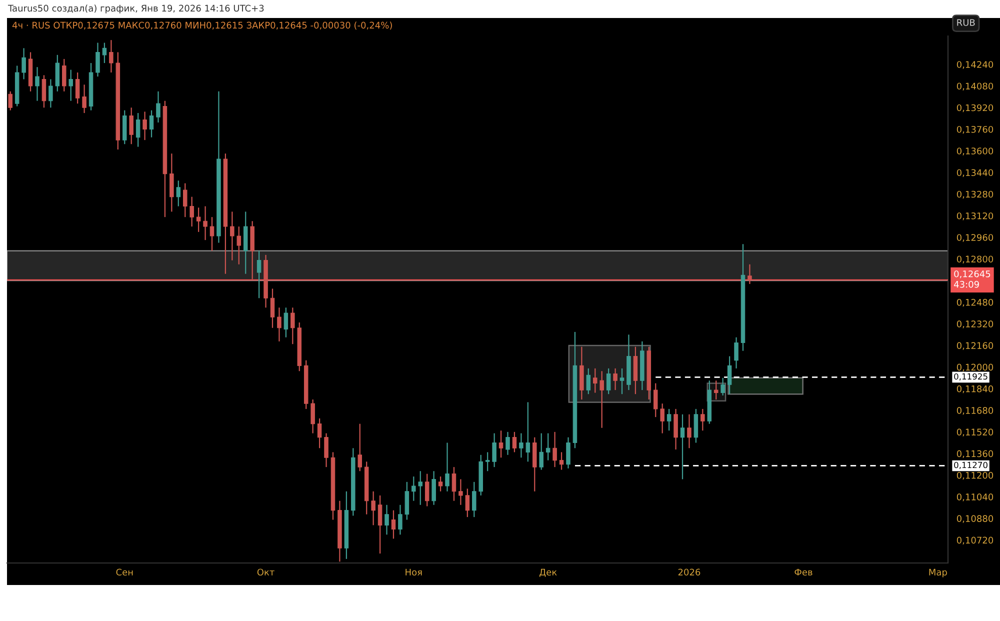  What do you see at coordinates (975, 86) in the screenshot?
I see `y-tick-label: 0,14080` at bounding box center [975, 86].